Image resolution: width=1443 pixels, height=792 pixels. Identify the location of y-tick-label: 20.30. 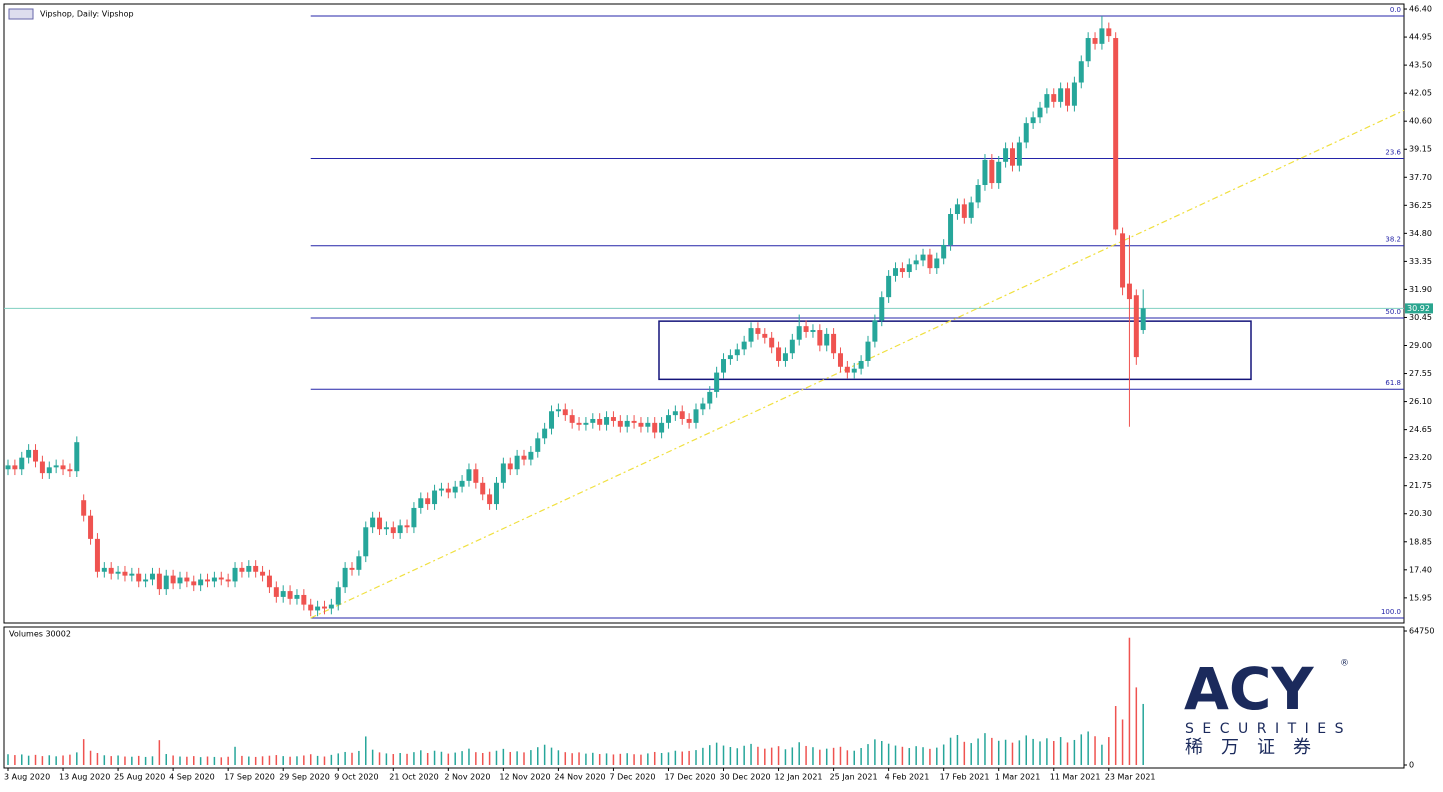
(1420, 513).